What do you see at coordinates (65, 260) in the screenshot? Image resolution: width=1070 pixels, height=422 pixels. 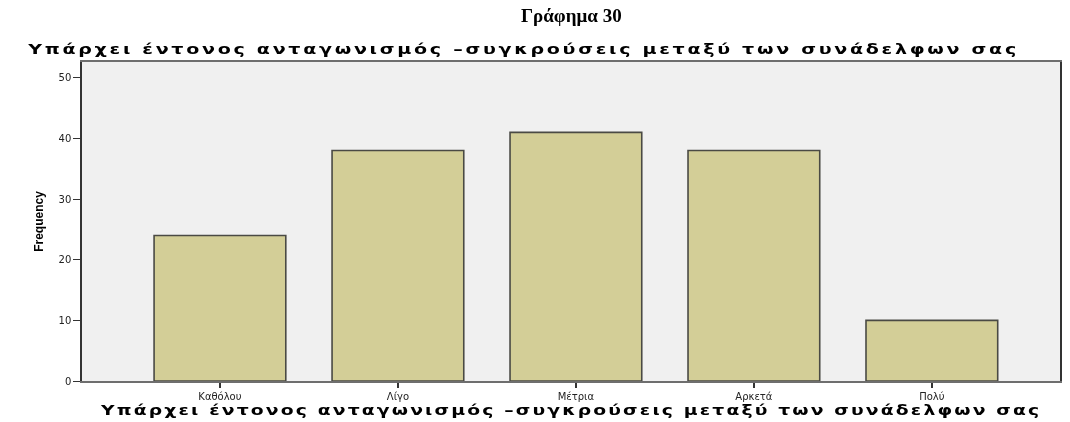 I see `y-tick-label: 20` at bounding box center [65, 260].